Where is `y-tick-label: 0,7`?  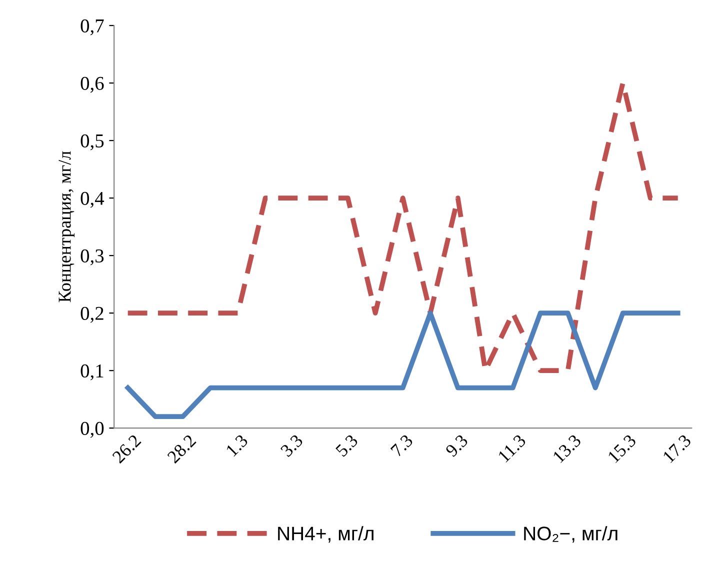
y-tick-label: 0,7 is located at coordinates (92, 27).